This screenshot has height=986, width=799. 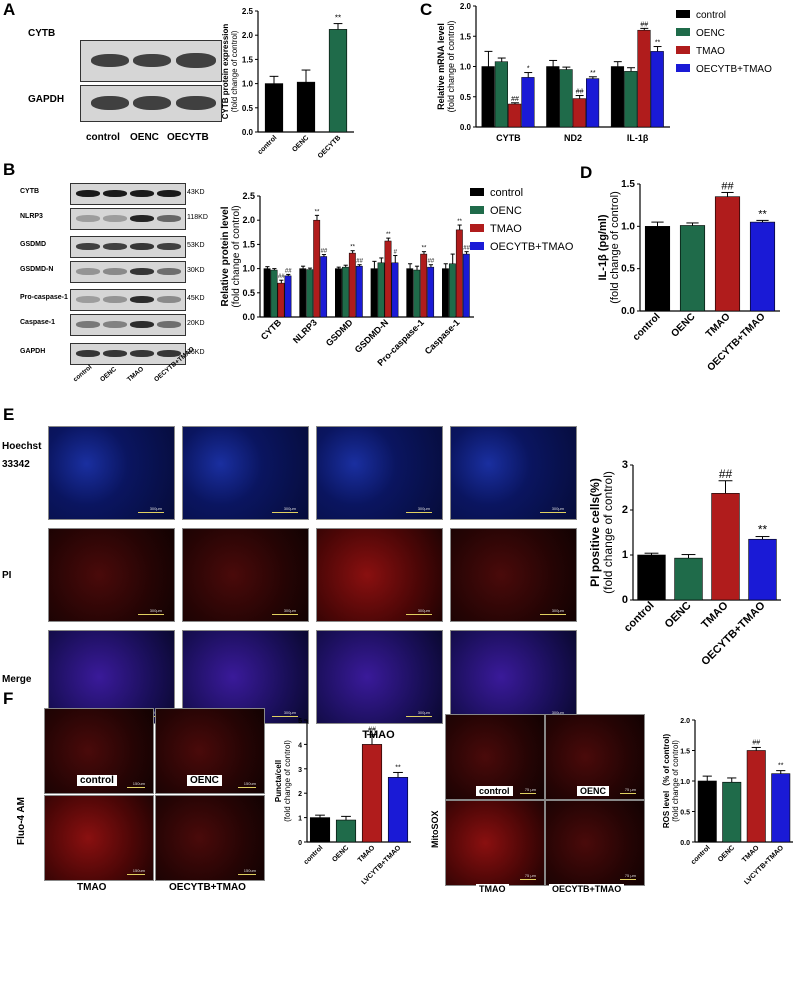 I want to click on micrograph-label: control, so click(x=97, y=780).